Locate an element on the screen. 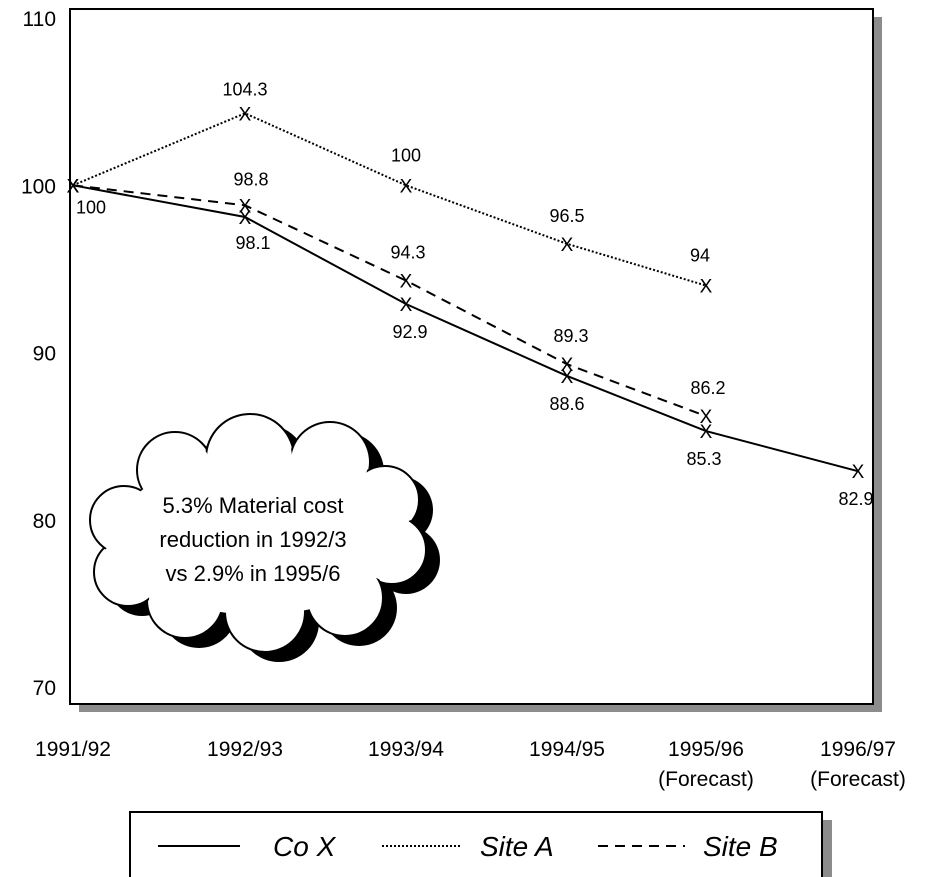  legend-box is located at coordinates (476, 844).